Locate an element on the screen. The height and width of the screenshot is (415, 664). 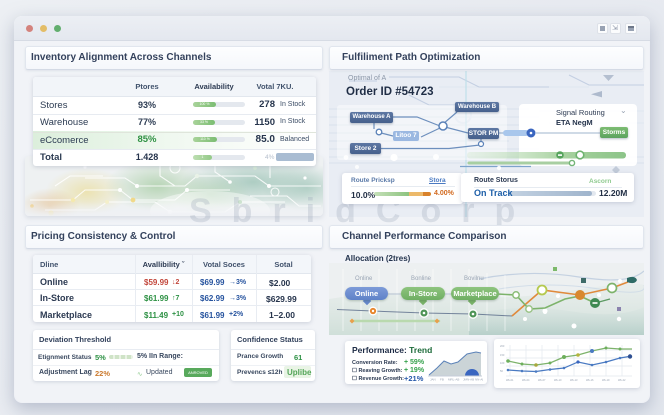
svg-text: 50 is located at coordinates (501, 371).